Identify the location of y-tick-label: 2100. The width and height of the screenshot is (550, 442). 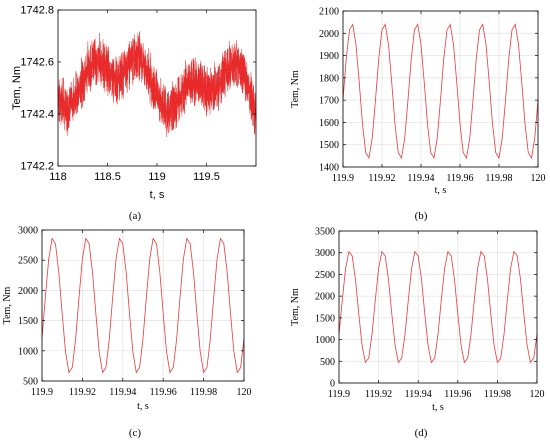
(329, 12).